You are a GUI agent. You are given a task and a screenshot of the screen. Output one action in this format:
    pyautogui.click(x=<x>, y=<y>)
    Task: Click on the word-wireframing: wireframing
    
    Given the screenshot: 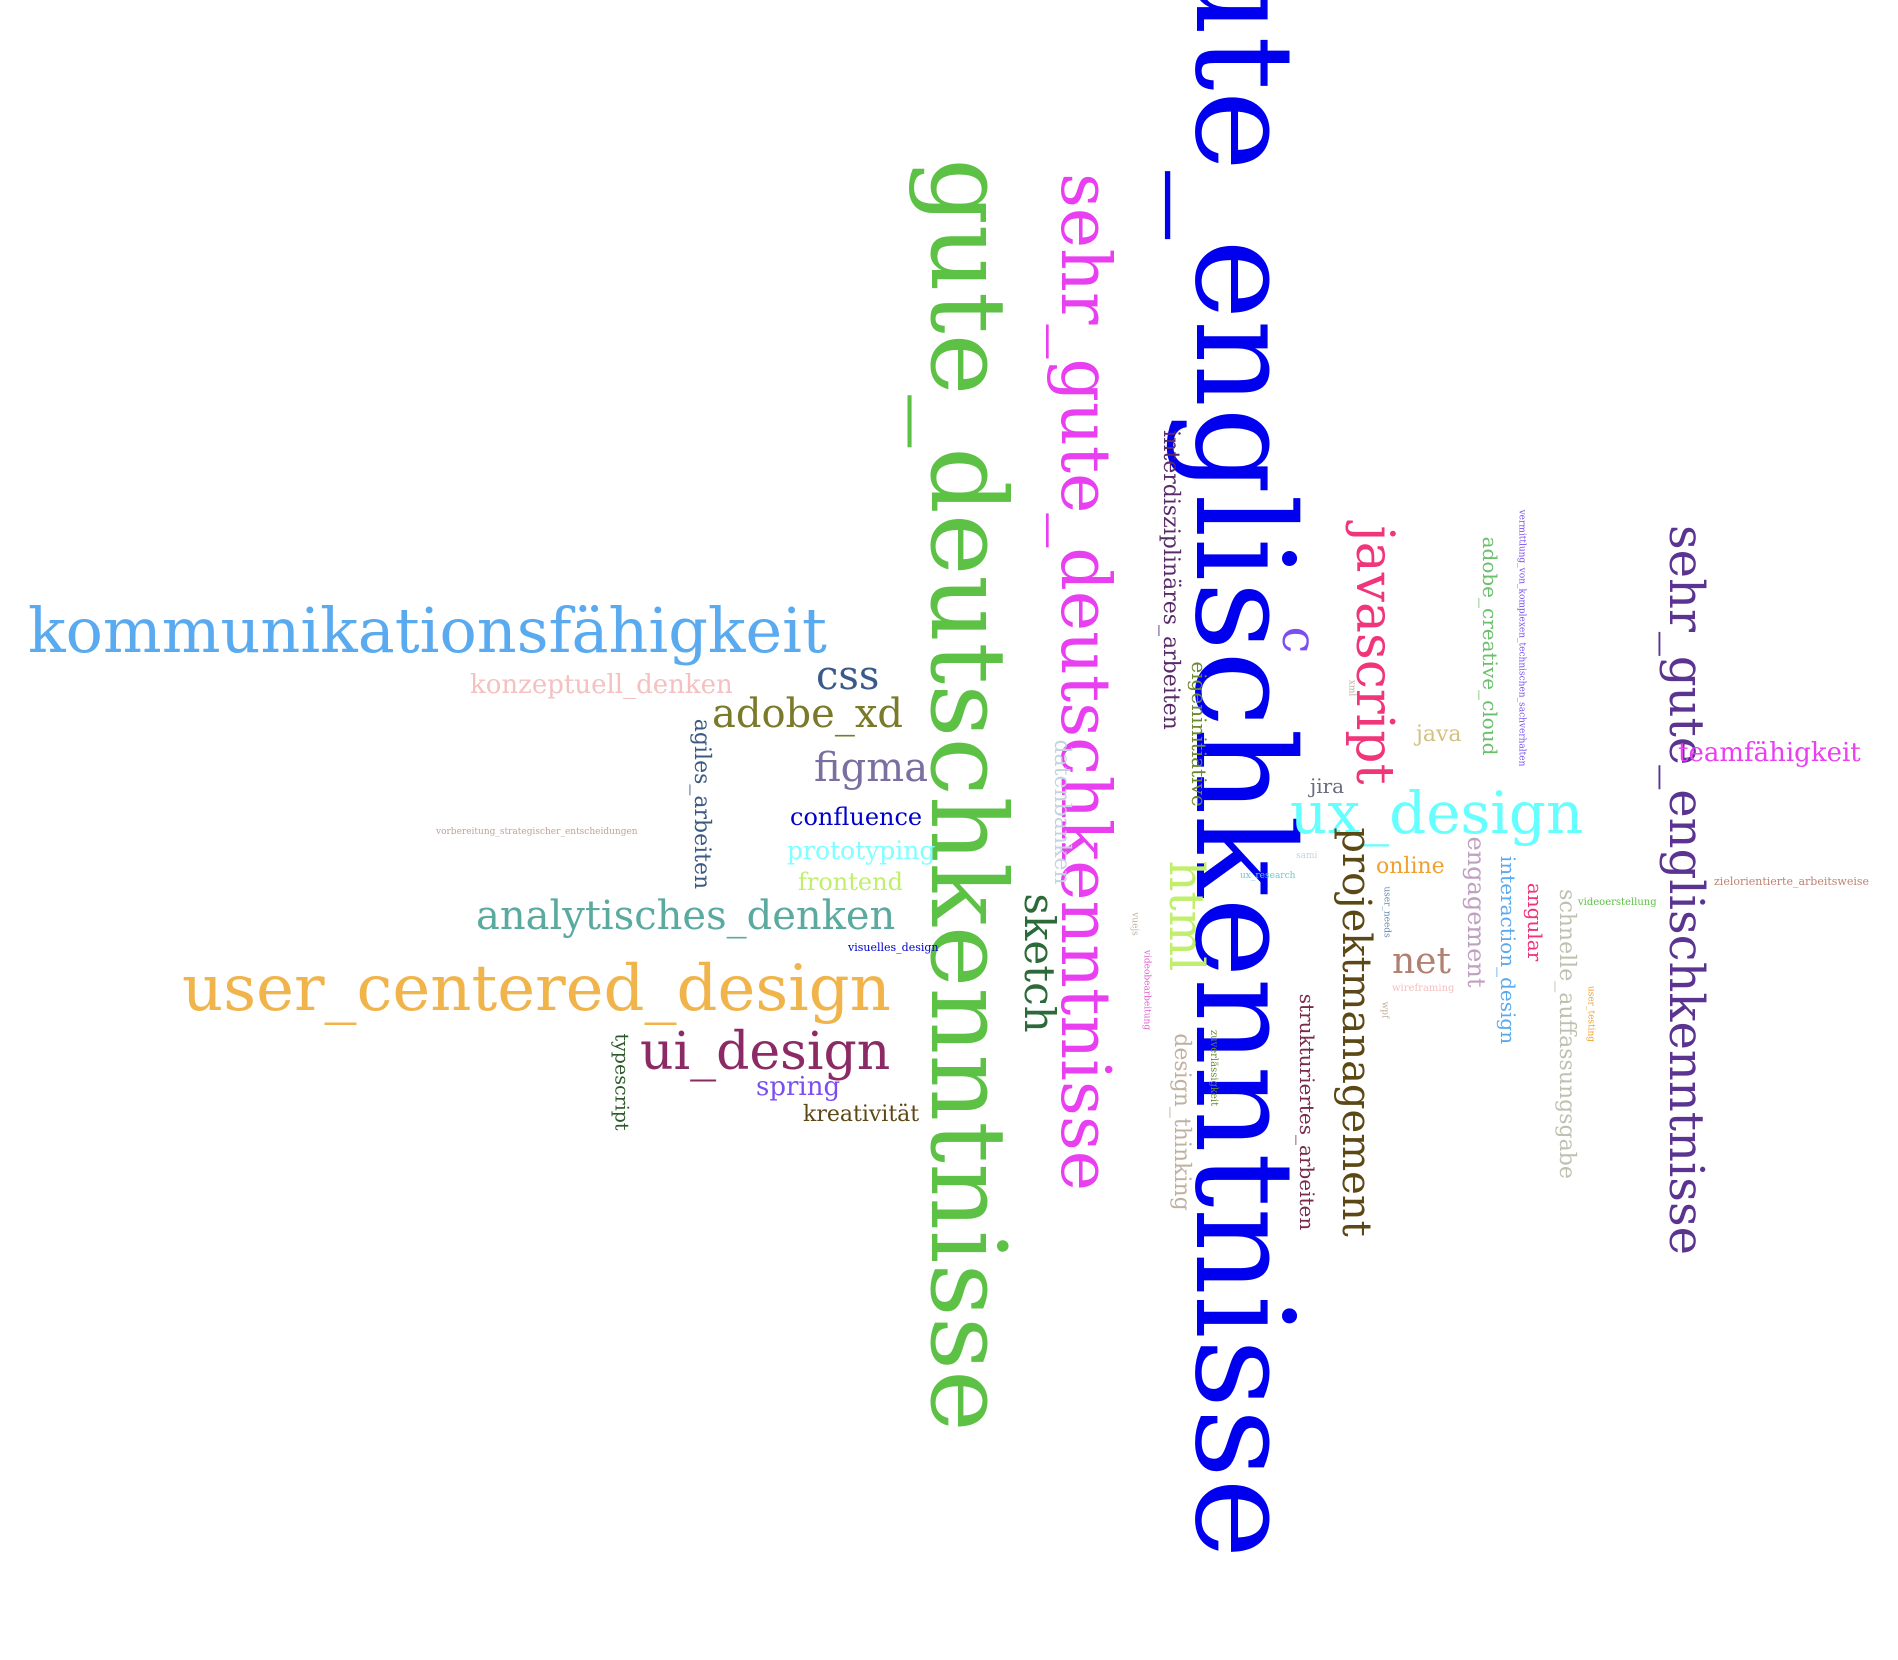 What is the action you would take?
    pyautogui.click(x=1423, y=988)
    